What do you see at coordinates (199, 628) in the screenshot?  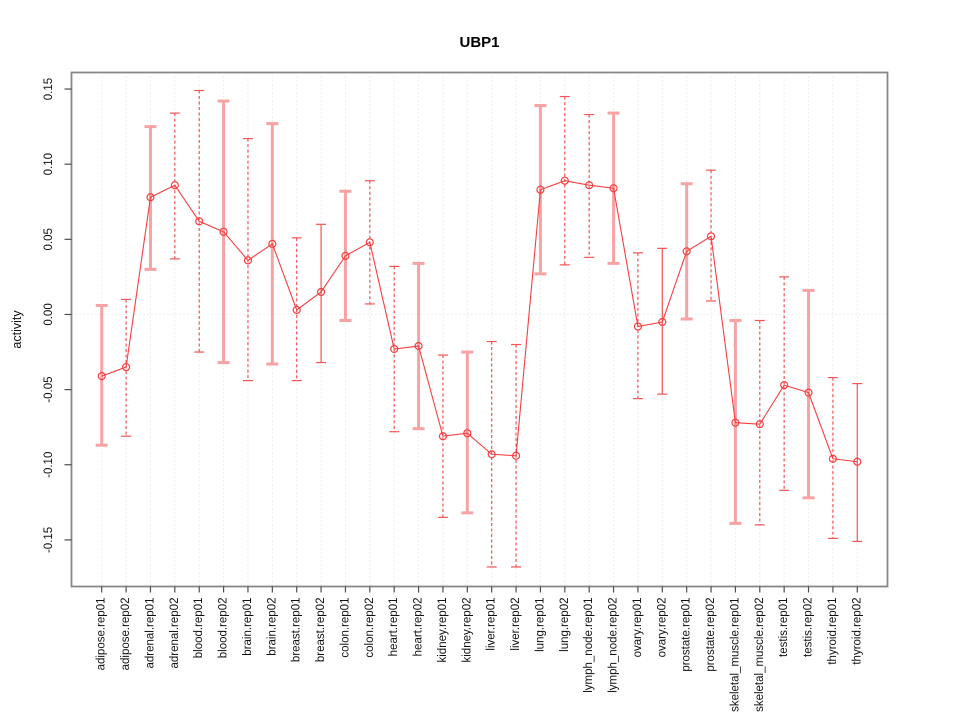 I see `x-tick-label: blood.rep01` at bounding box center [199, 628].